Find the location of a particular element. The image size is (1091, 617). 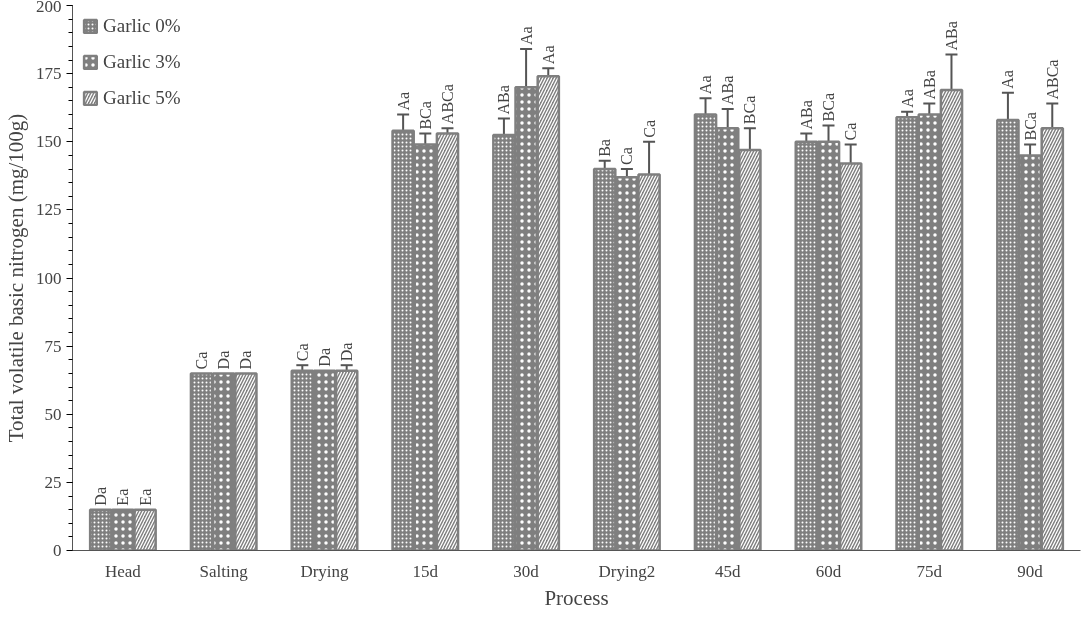

y-axis-title: Total volatile basic nitrogen (mg/100g) is located at coordinates (16, 278).